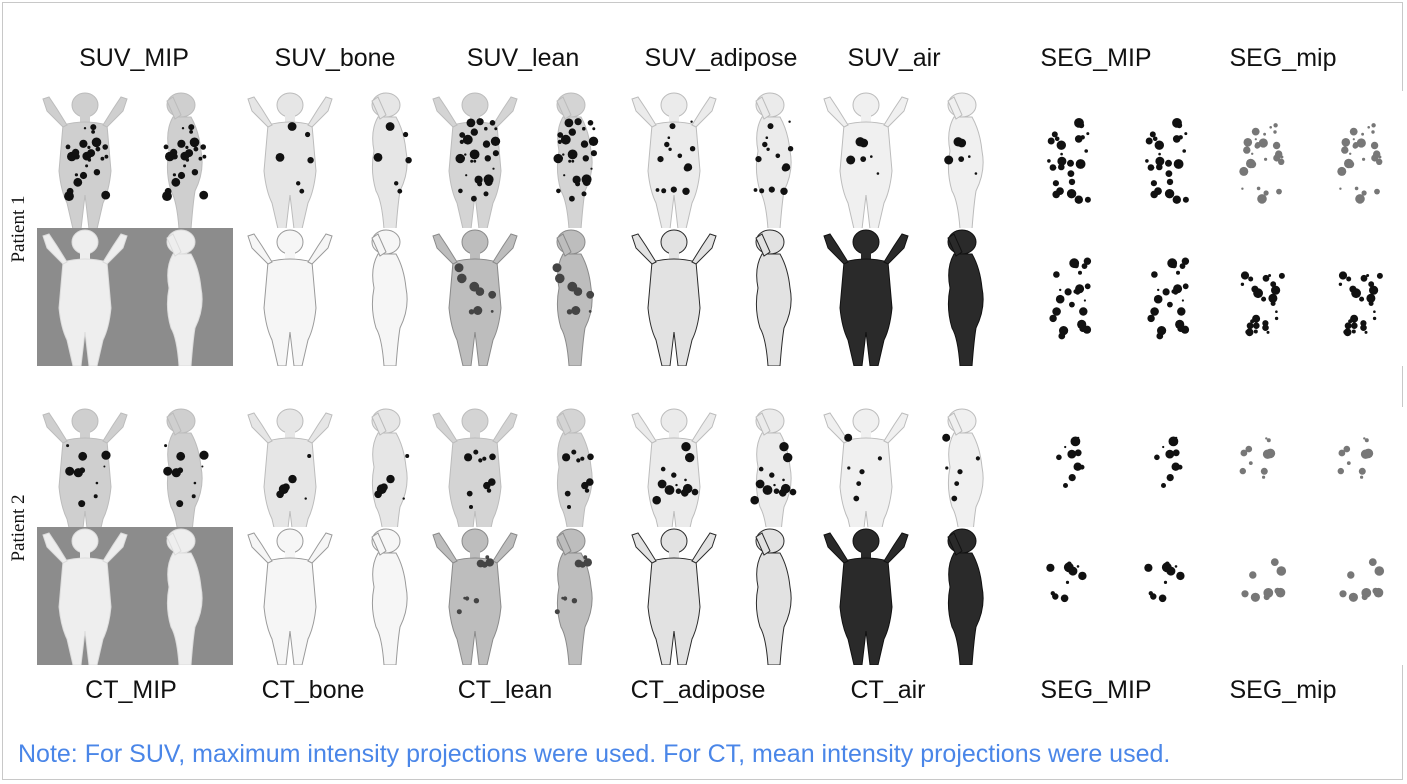 Image resolution: width=1407 pixels, height=784 pixels. What do you see at coordinates (1283, 690) in the screenshot?
I see `col-label-seg-mip-lower-bottom: SEG_mip` at bounding box center [1283, 690].